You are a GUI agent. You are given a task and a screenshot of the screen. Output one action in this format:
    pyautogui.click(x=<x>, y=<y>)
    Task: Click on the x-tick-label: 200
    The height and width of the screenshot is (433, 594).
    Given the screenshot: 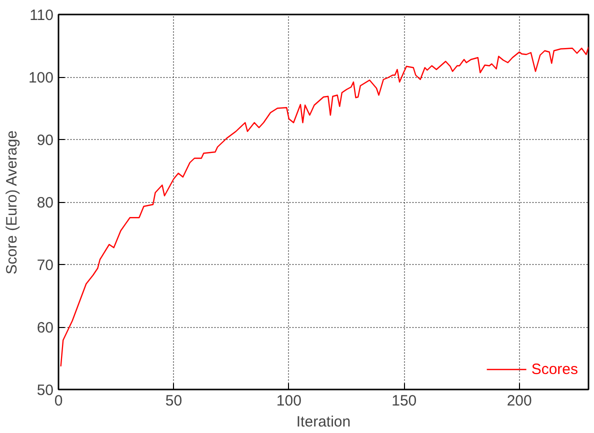 What is the action you would take?
    pyautogui.click(x=519, y=401)
    